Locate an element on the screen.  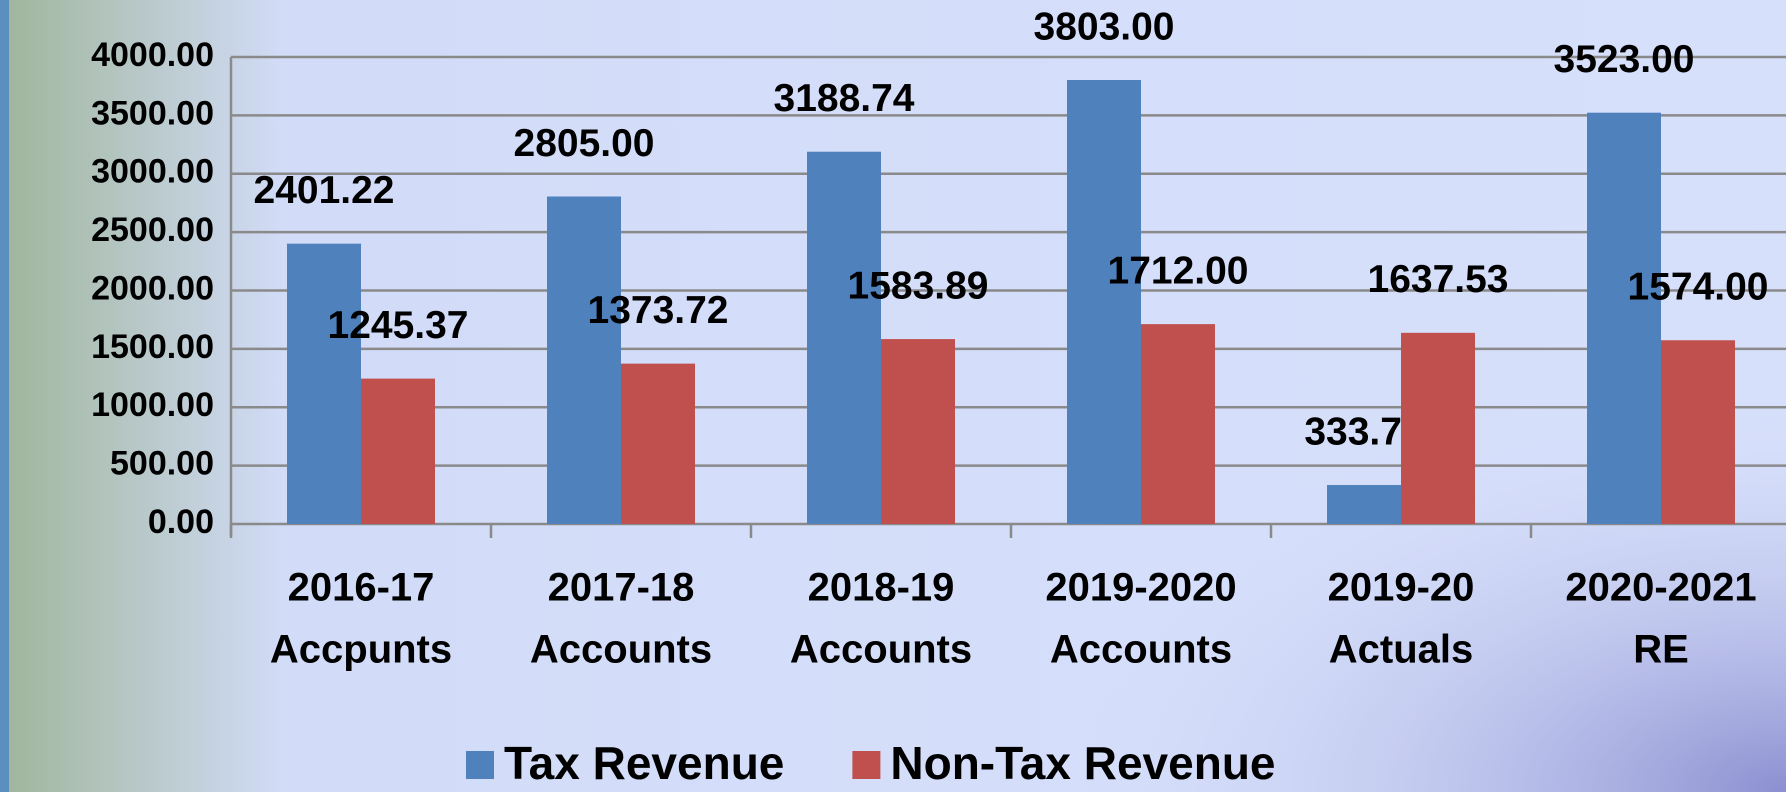
y-tick-label: 1000.00 is located at coordinates (152, 405).